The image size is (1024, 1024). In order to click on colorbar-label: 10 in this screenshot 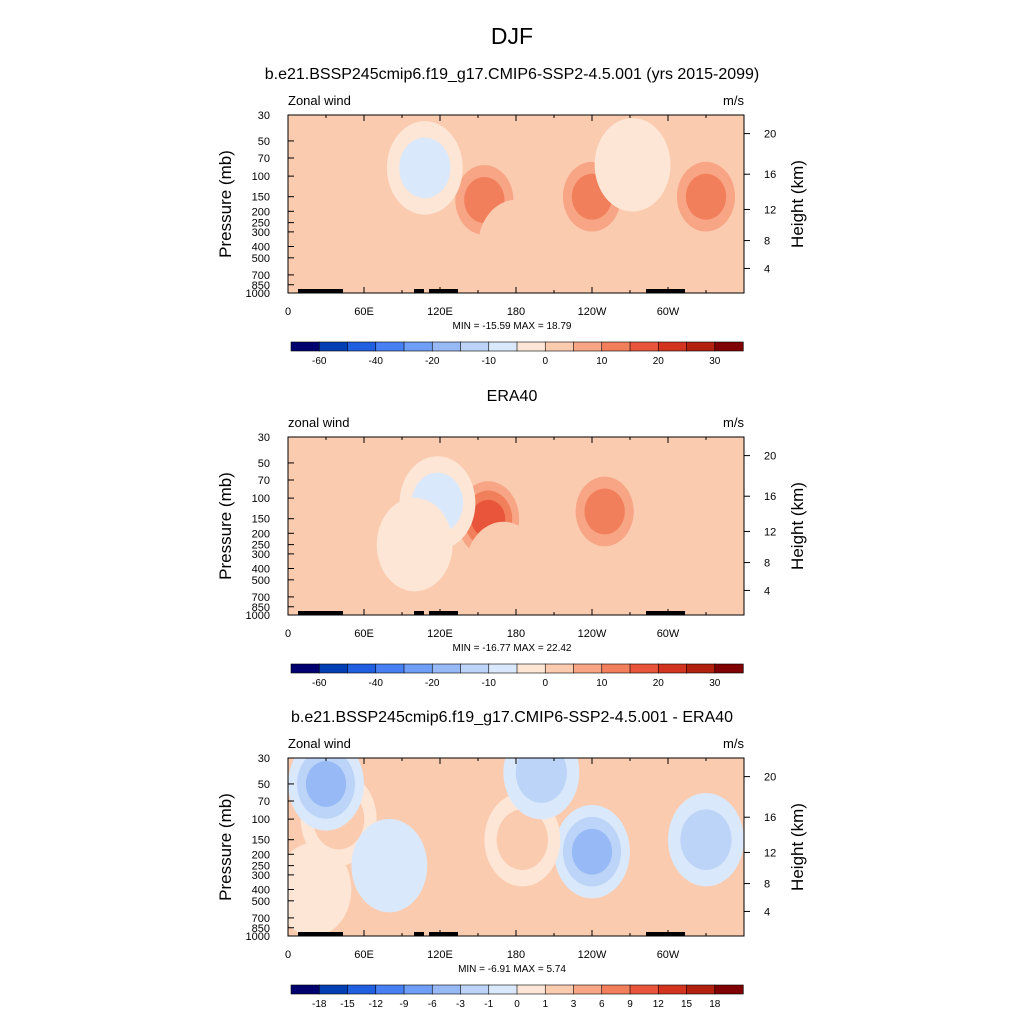, I will do `click(602, 683)`.